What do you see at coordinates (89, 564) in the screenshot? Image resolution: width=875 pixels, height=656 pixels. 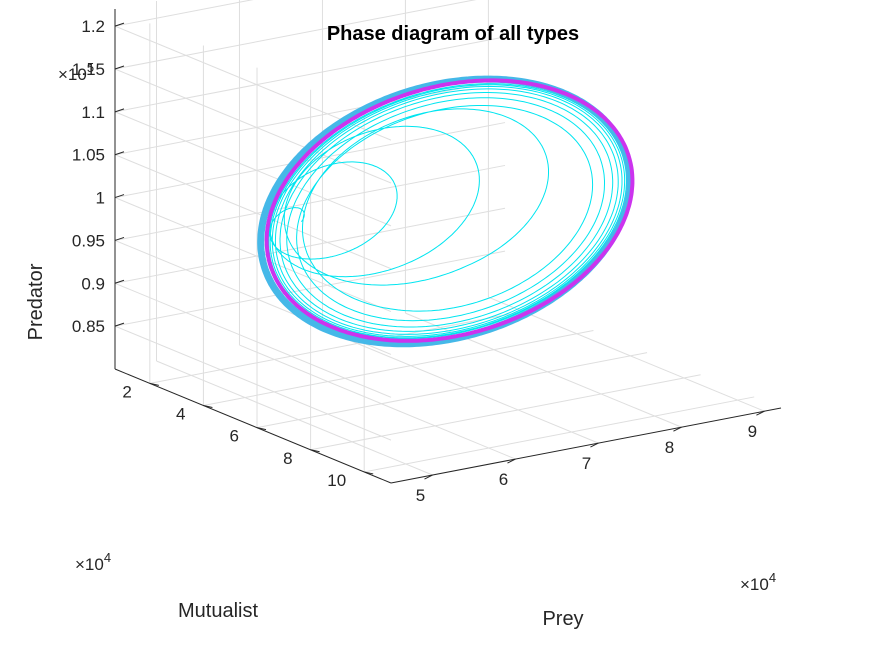 I see `y-multiplier-base: ×10` at bounding box center [89, 564].